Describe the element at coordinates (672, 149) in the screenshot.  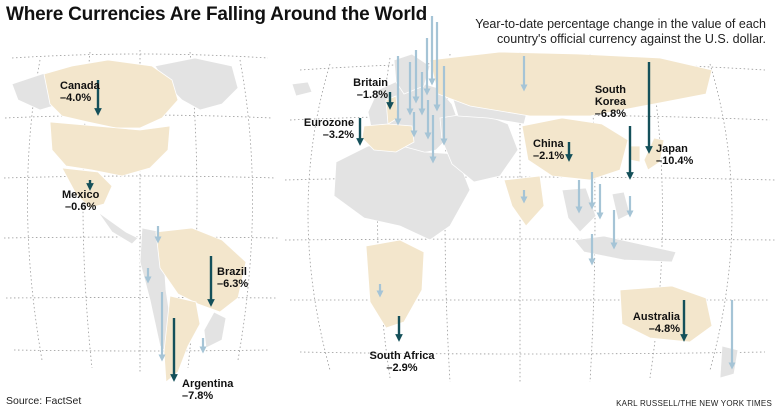
I see `country-name: Japan` at that location.